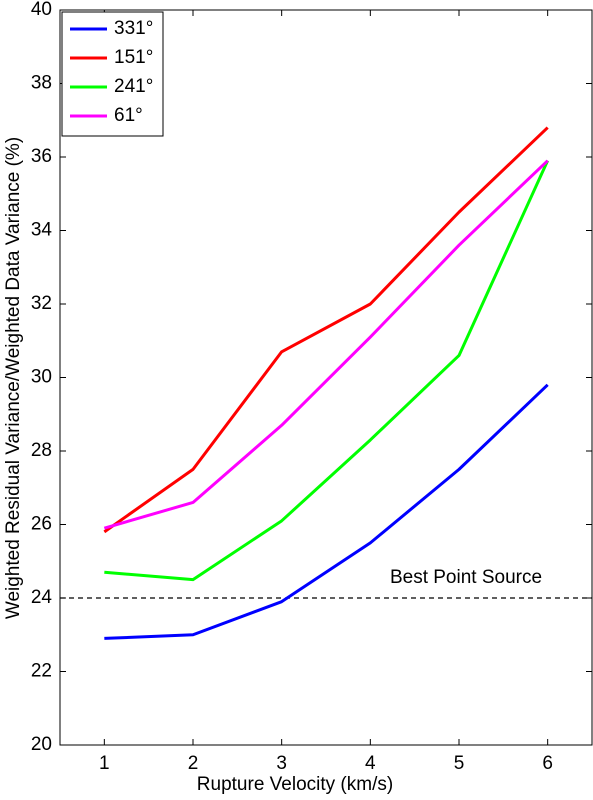  I want to click on legend-label: 331°, so click(133, 28).